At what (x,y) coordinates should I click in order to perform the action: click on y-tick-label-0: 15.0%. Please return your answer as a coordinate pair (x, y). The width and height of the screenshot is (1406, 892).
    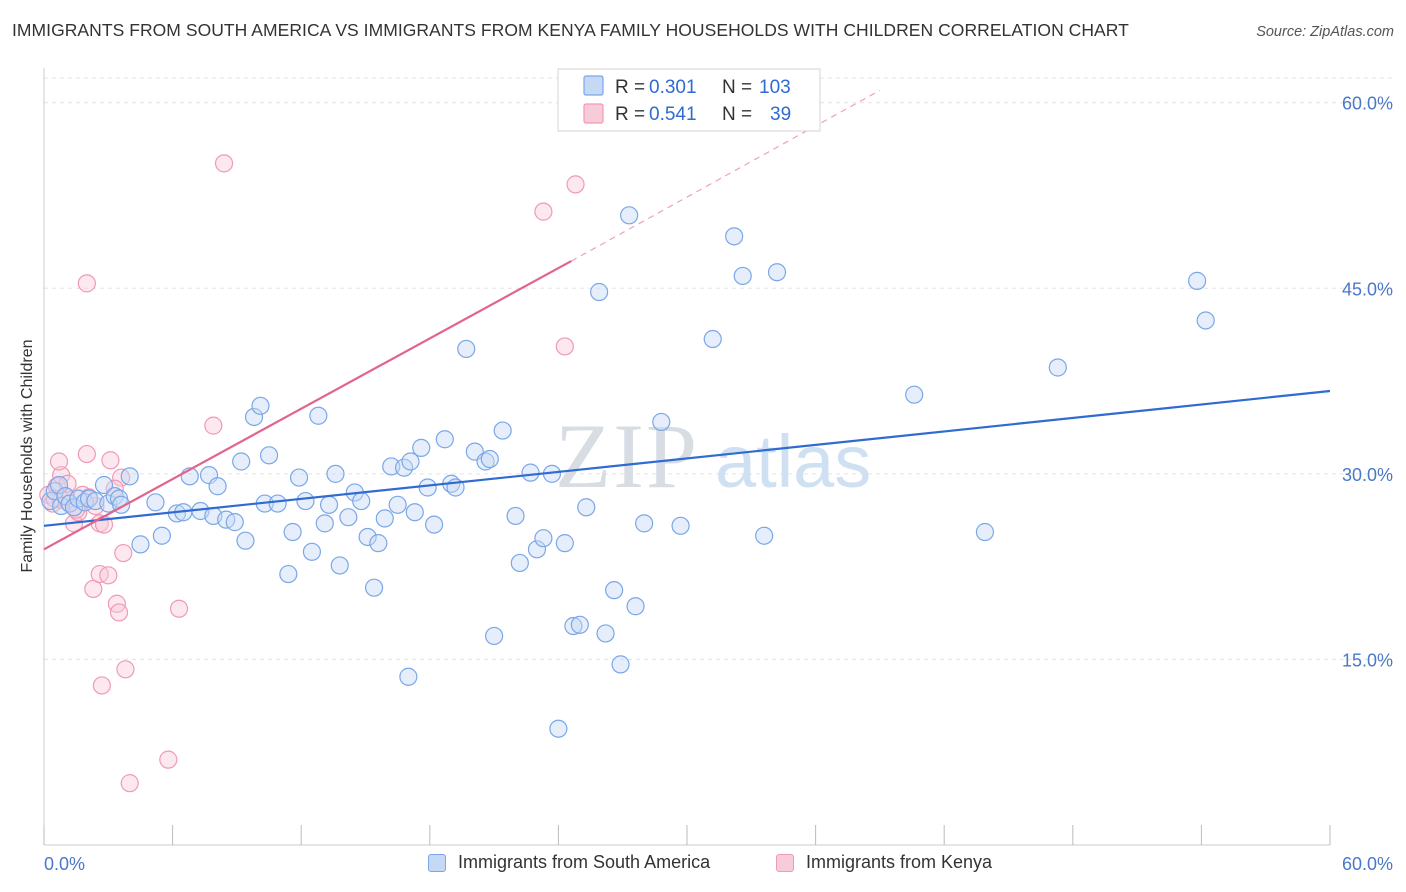
    Looking at the image, I should click on (1367, 660).